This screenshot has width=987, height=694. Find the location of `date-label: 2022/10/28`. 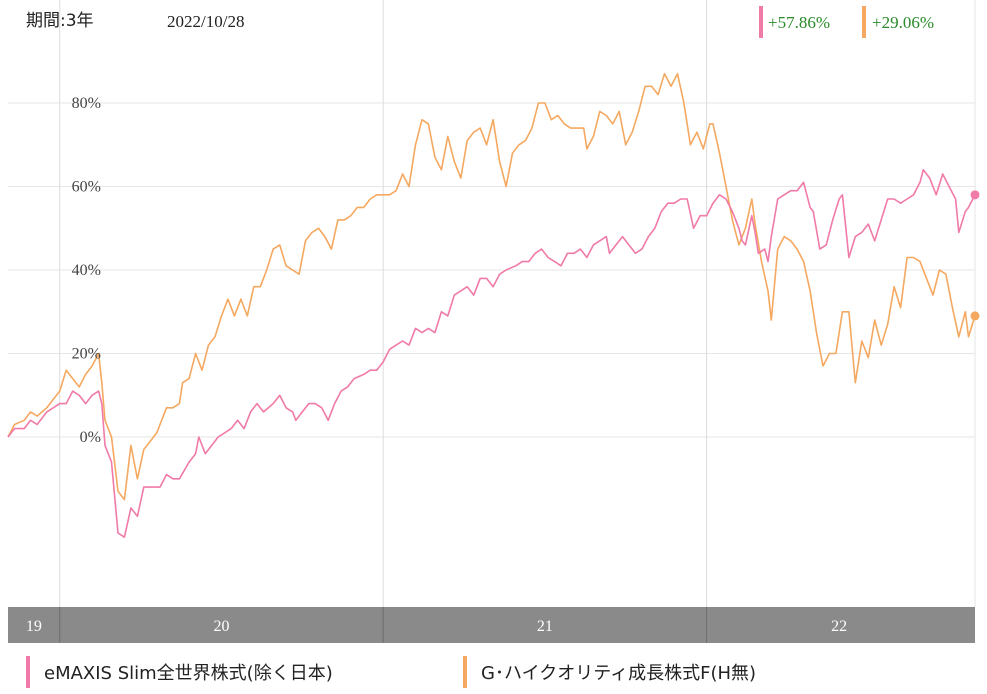

date-label: 2022/10/28 is located at coordinates (205, 21).